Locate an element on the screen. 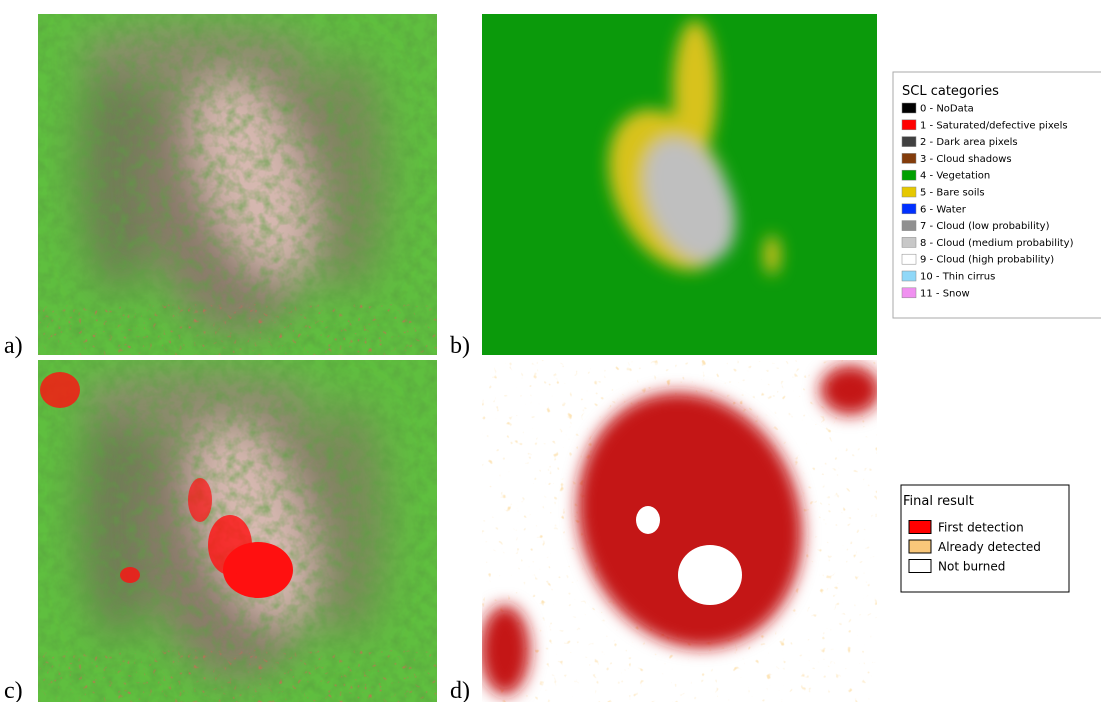 The height and width of the screenshot is (702, 1101). panel-label: b) is located at coordinates (460, 346).